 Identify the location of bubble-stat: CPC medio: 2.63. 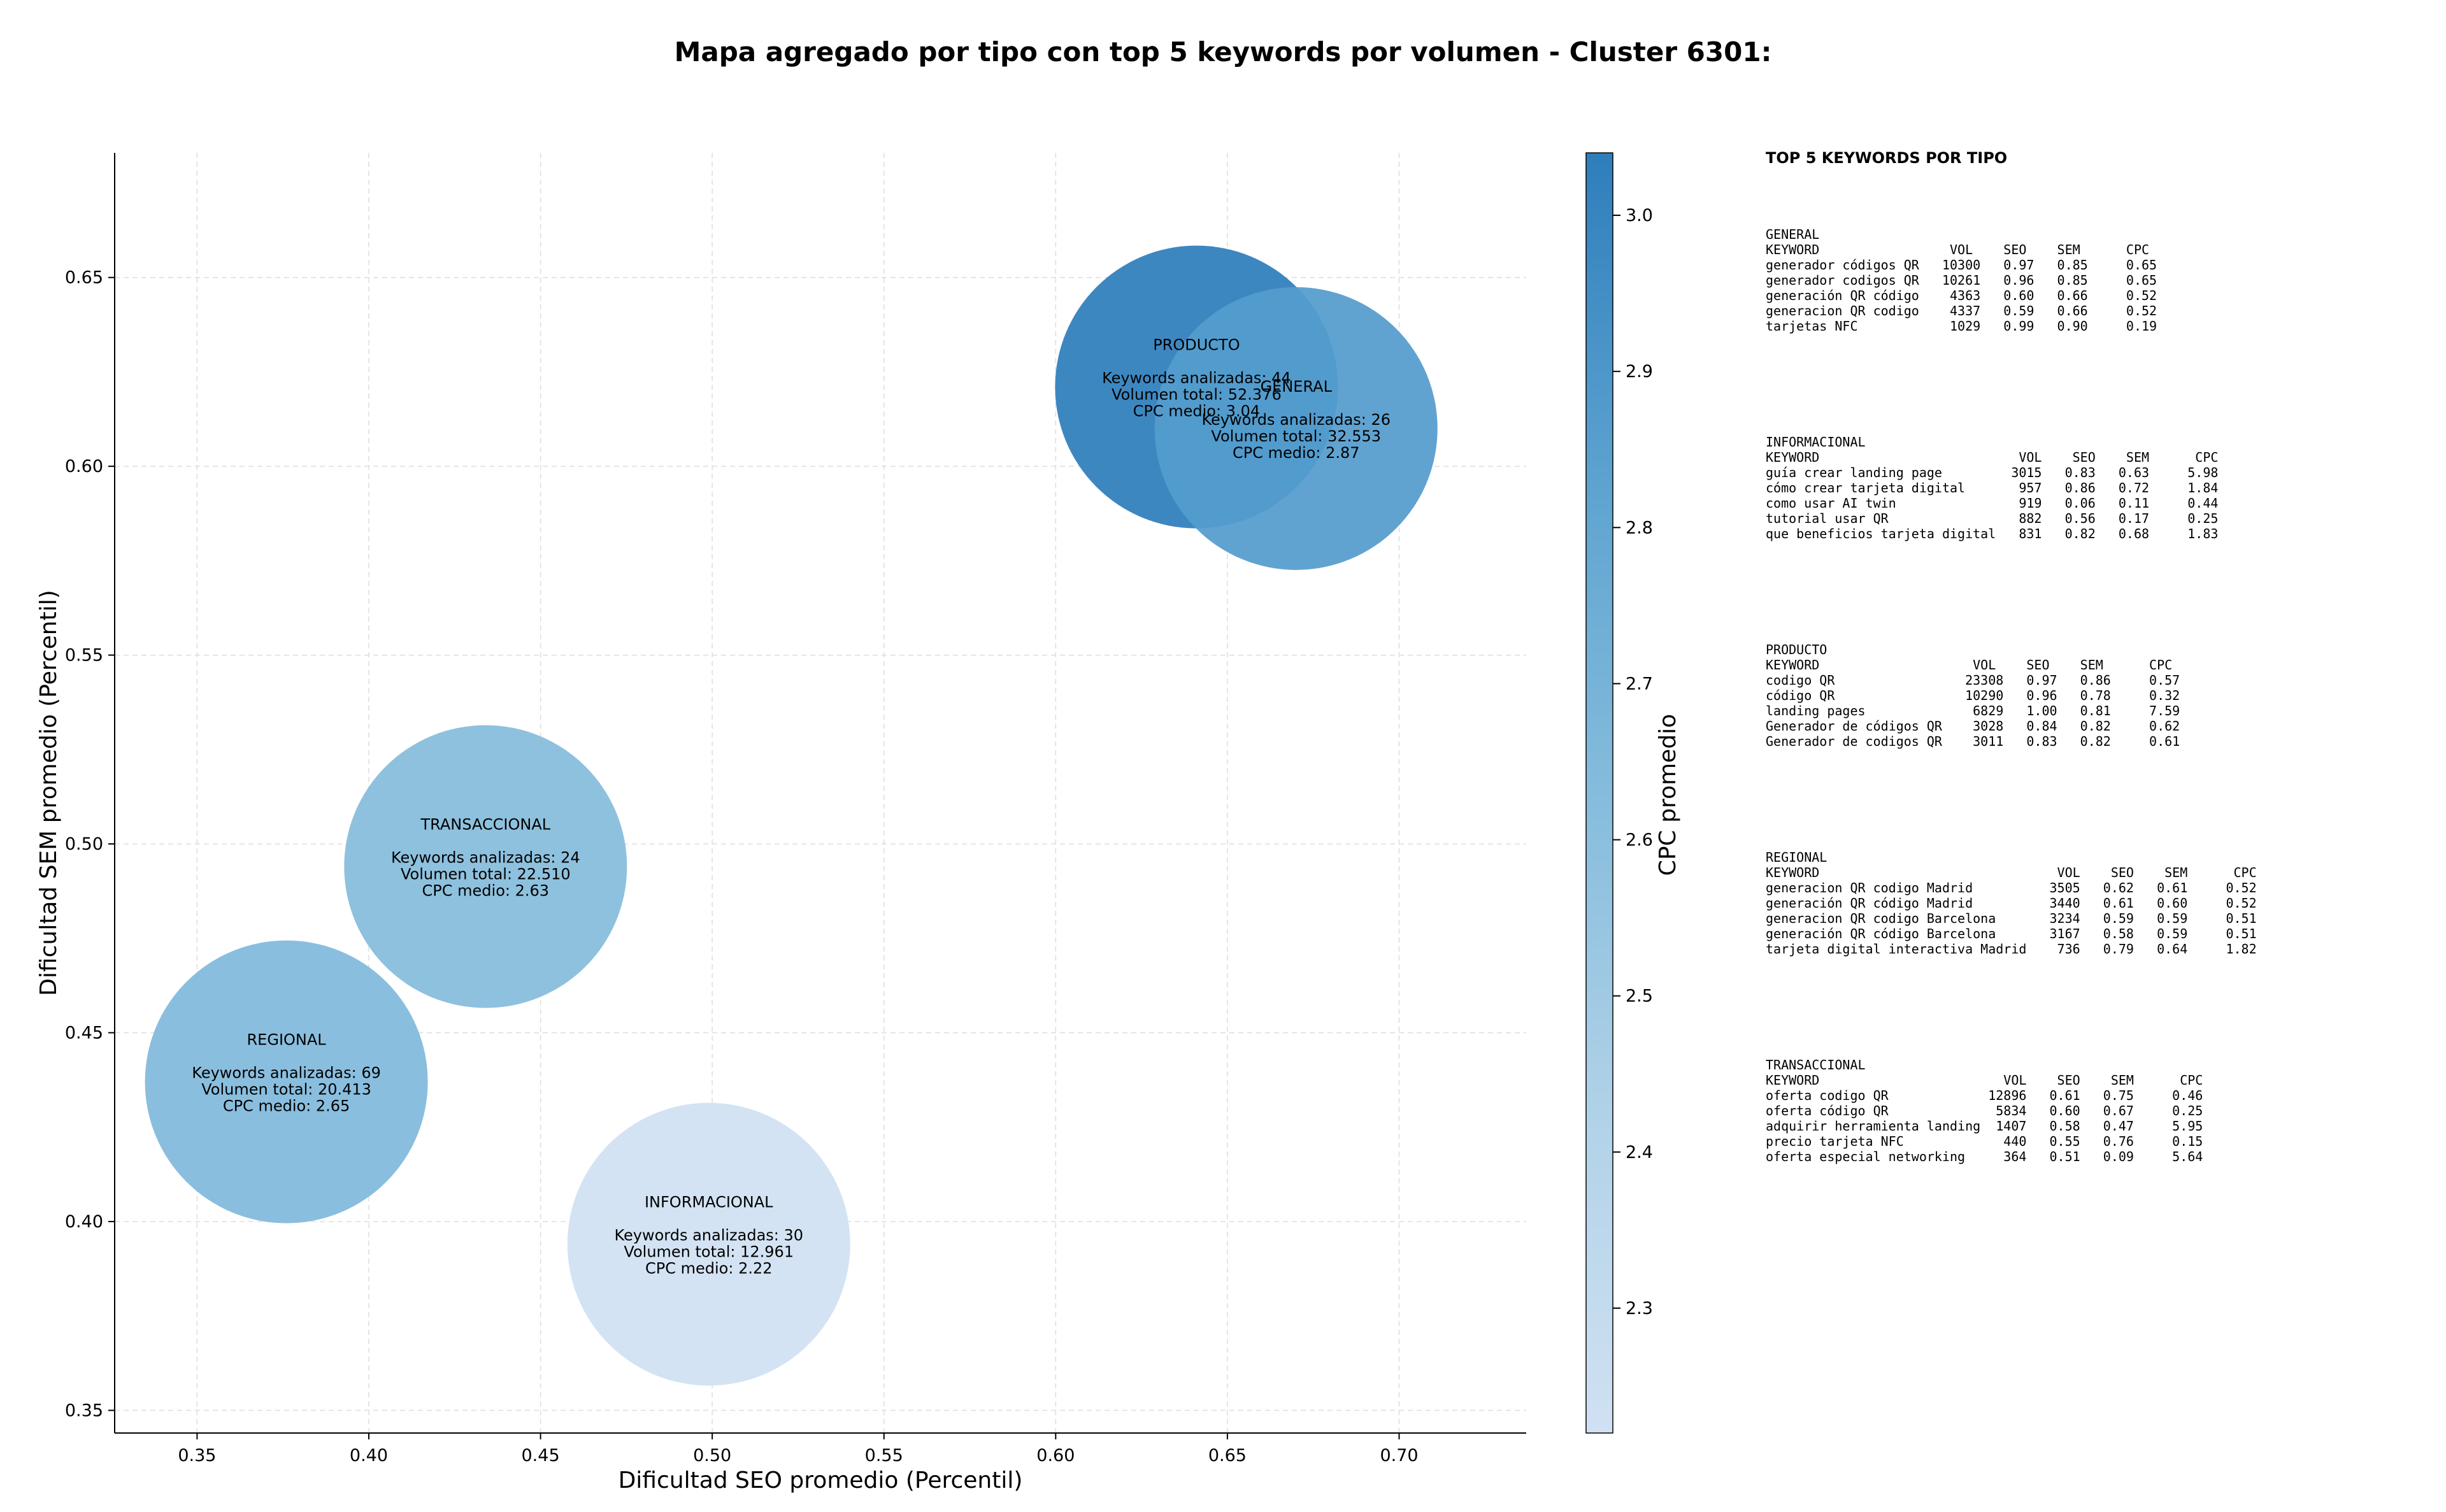
(486, 891).